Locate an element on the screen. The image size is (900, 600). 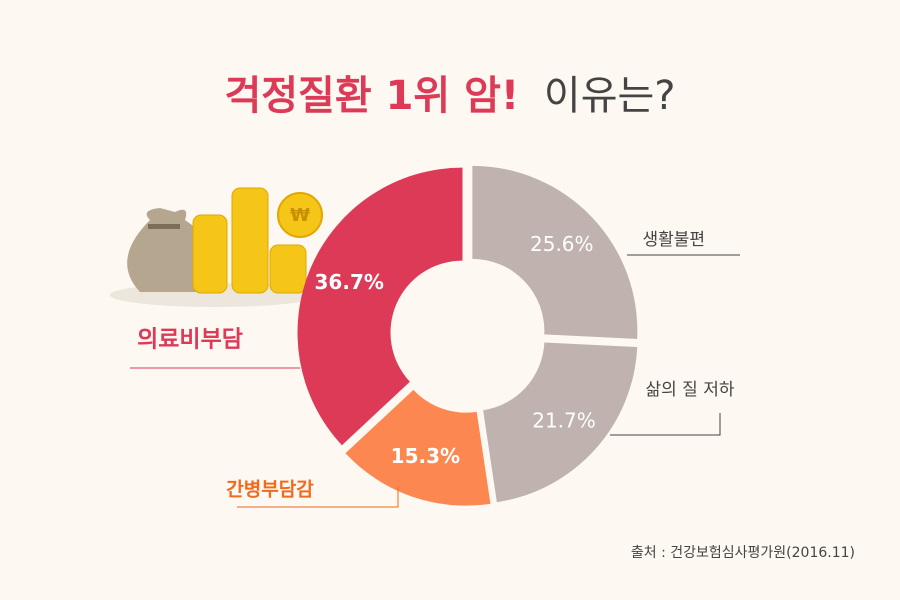
chart-title: 걱정질환 1위 암! 이유는? is located at coordinates (449, 96).